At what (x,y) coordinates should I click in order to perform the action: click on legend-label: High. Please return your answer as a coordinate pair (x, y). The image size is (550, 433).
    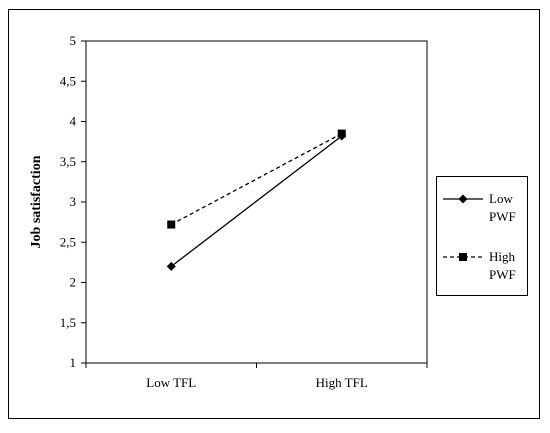
    Looking at the image, I should click on (502, 256).